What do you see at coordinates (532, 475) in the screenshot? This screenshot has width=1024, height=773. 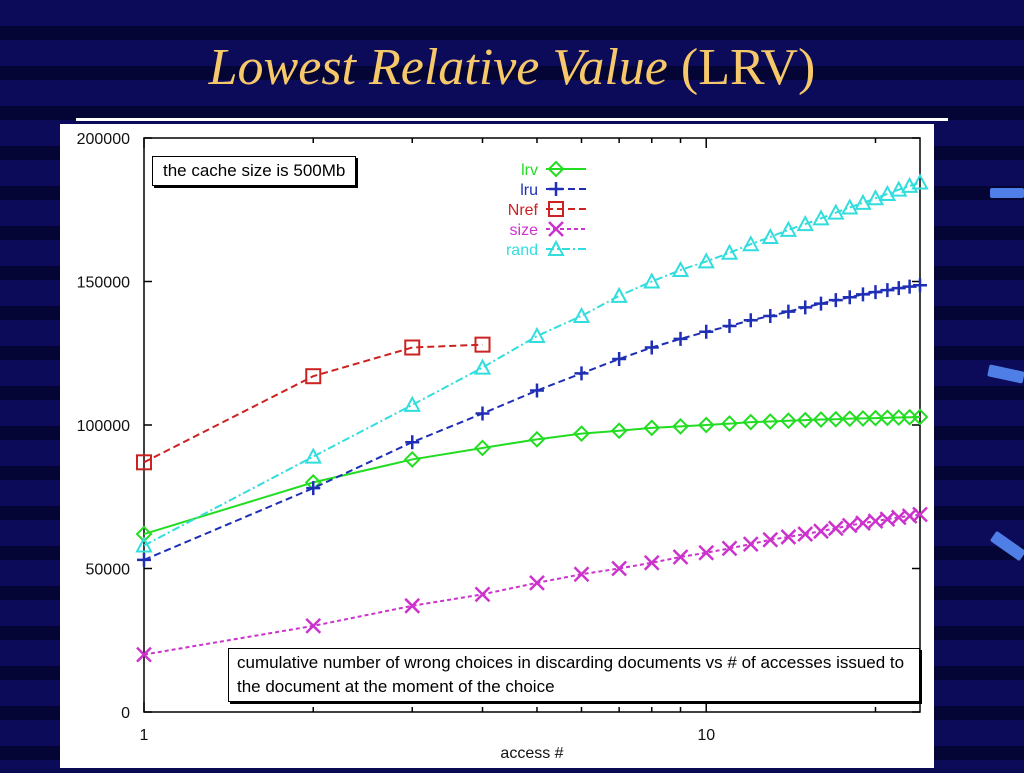 I see `series-line-lrv` at bounding box center [532, 475].